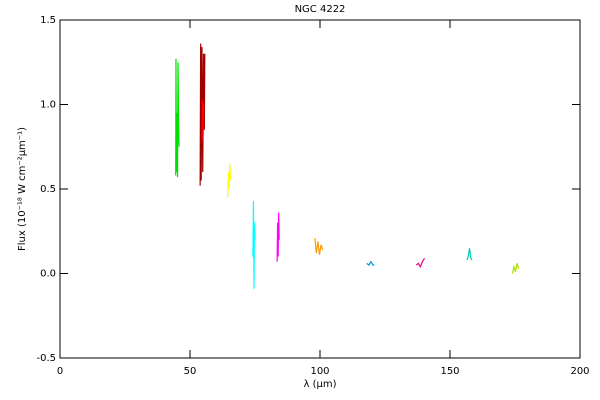 This screenshot has height=400, width=600. What do you see at coordinates (190, 371) in the screenshot?
I see `x-tick-label: 50` at bounding box center [190, 371].